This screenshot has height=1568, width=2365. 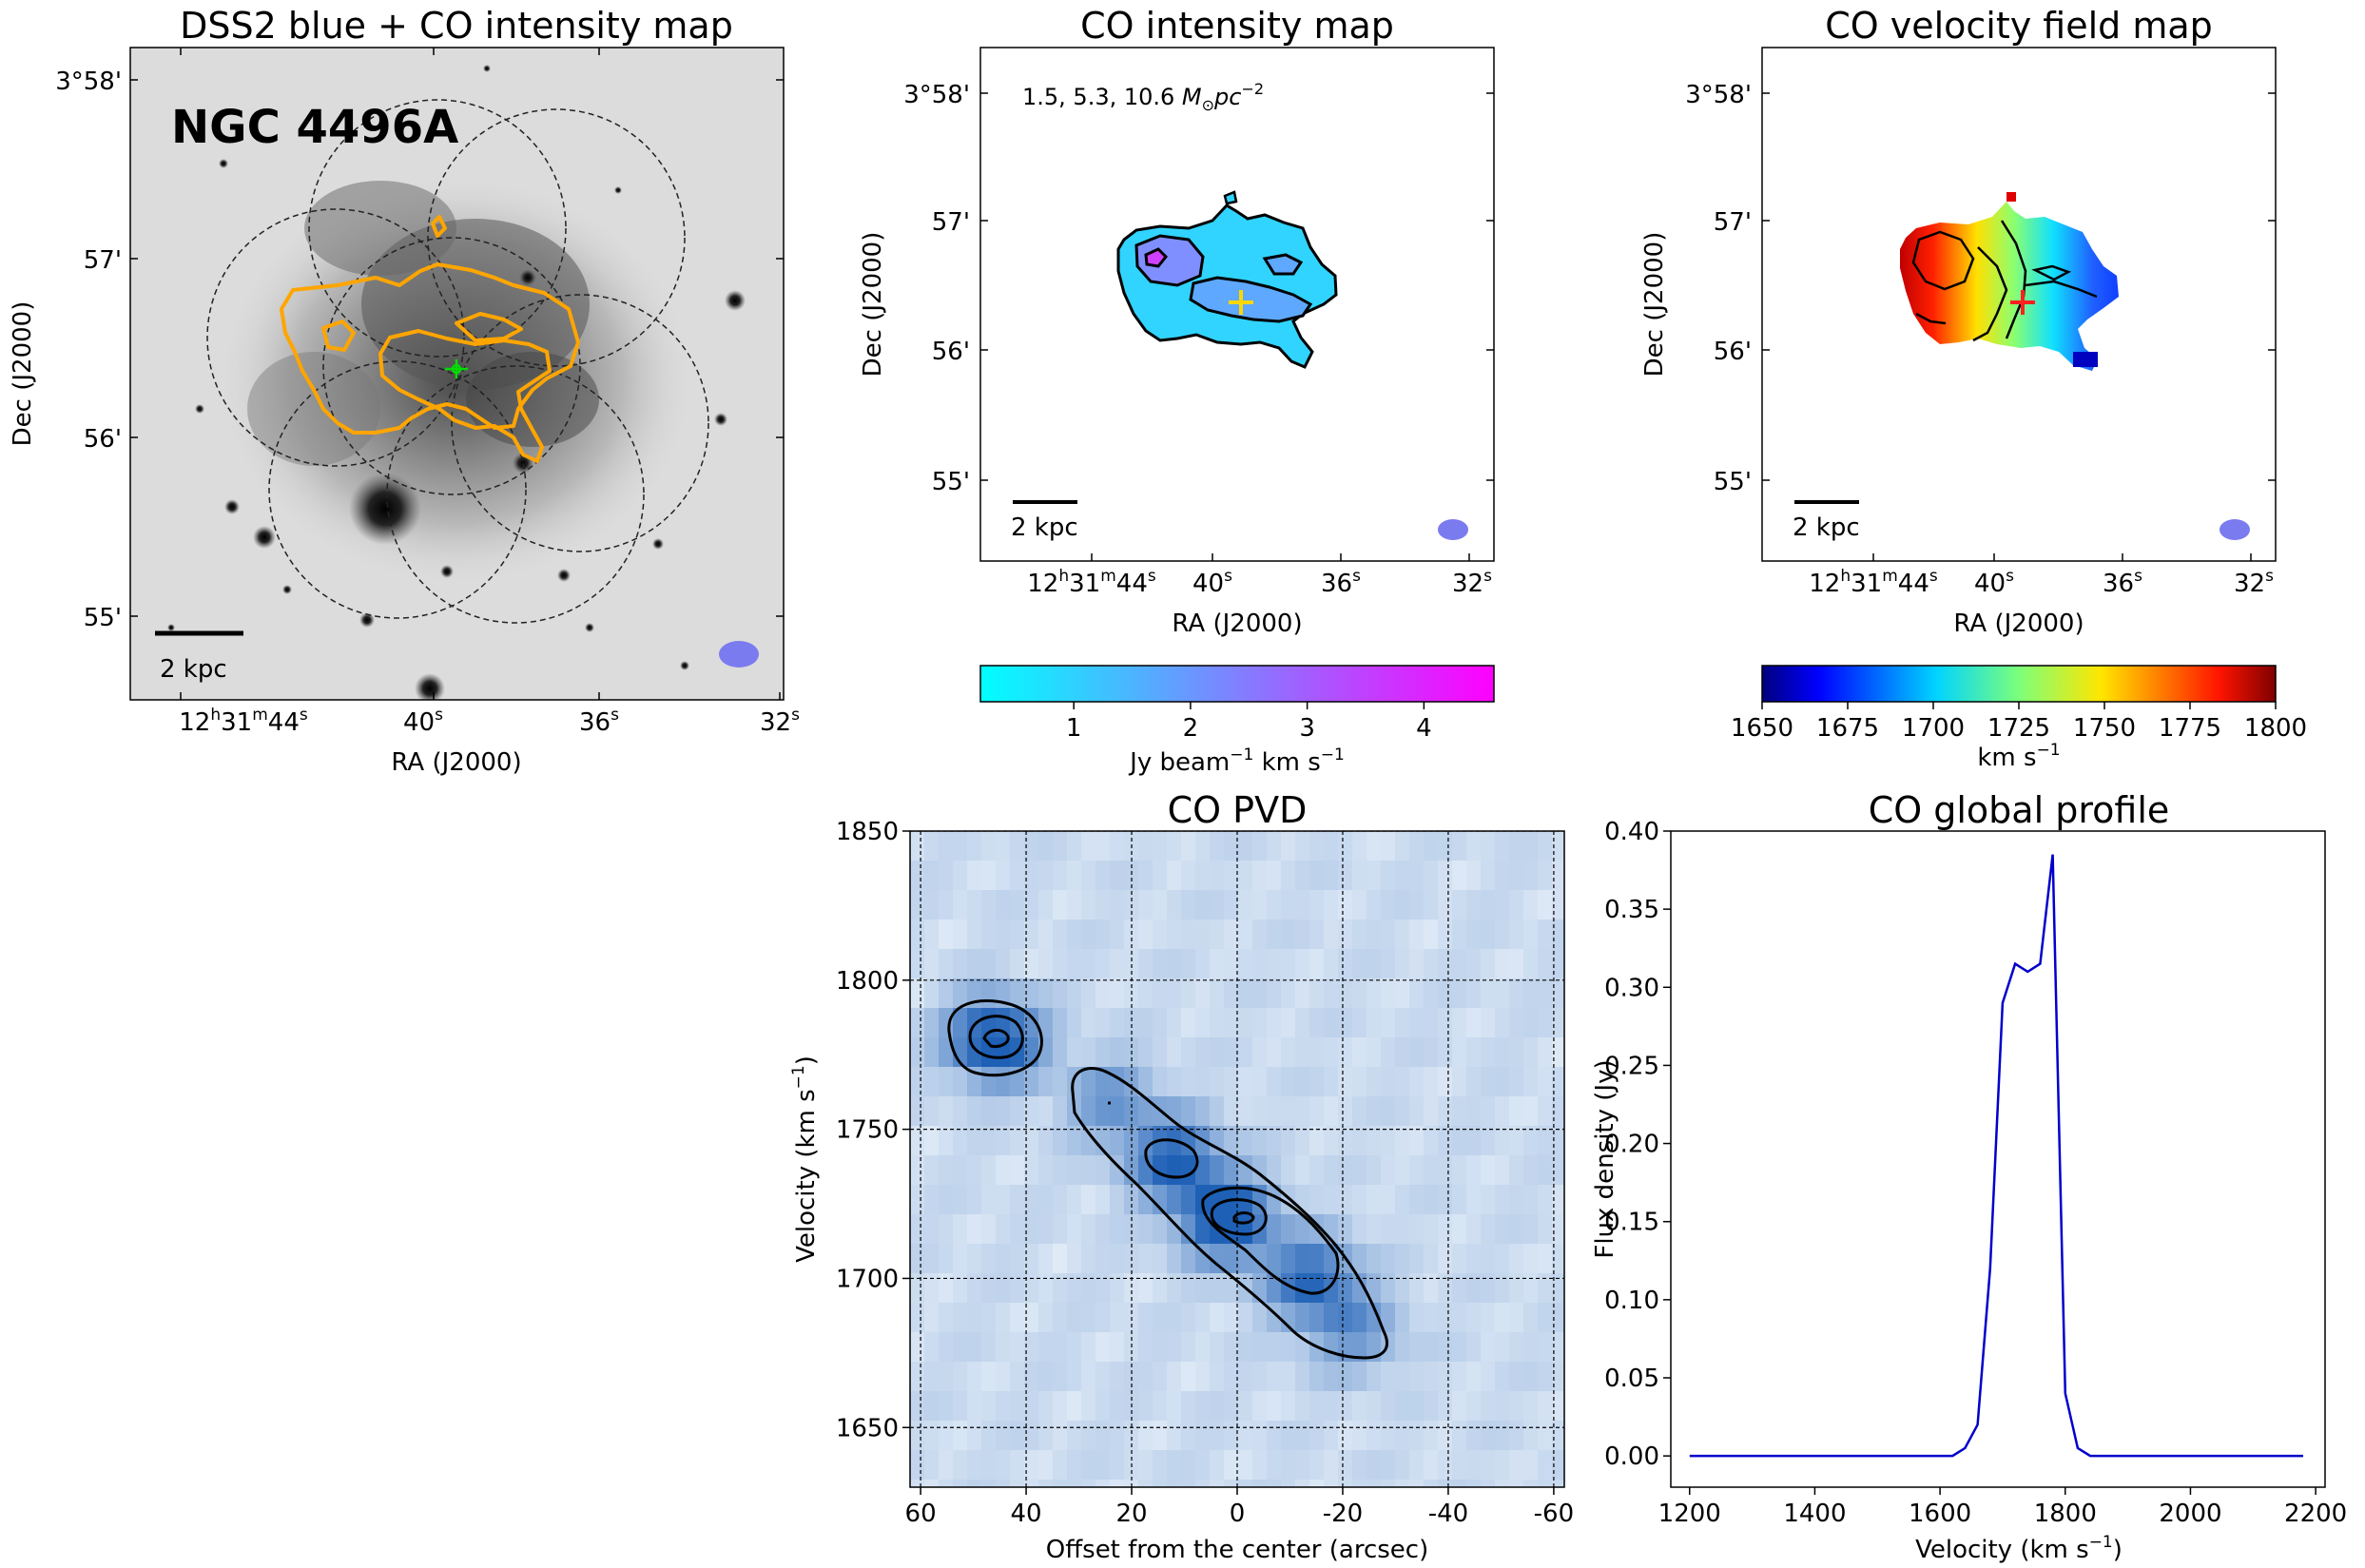 What do you see at coordinates (1249, 722) in the screenshot?
I see `intensity-colorbar-ticks: 1 2 3 4` at bounding box center [1249, 722].